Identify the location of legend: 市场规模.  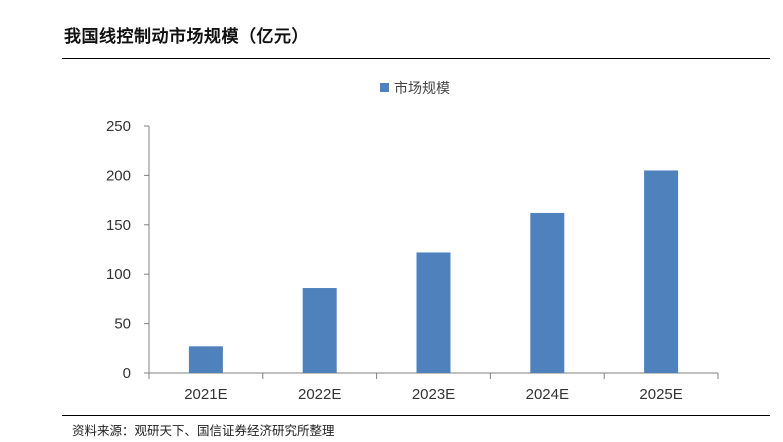
(415, 88).